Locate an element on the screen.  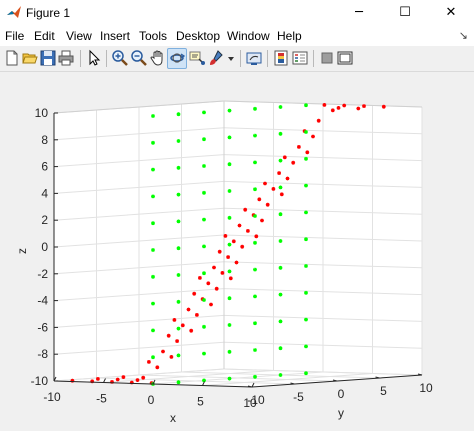
menu-file: File is located at coordinates (15, 36).